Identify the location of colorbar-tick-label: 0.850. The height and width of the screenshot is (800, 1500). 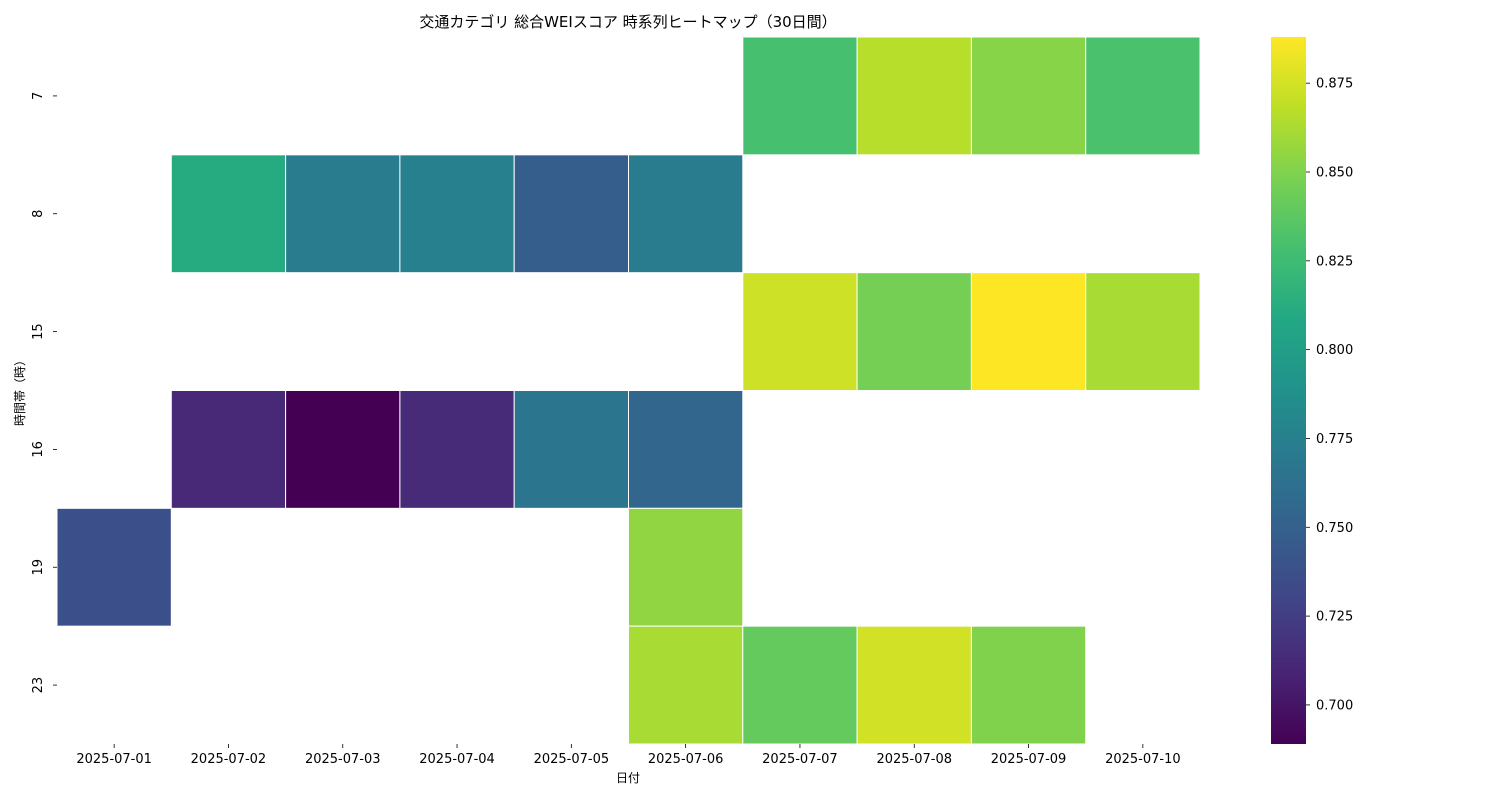
(1334, 173).